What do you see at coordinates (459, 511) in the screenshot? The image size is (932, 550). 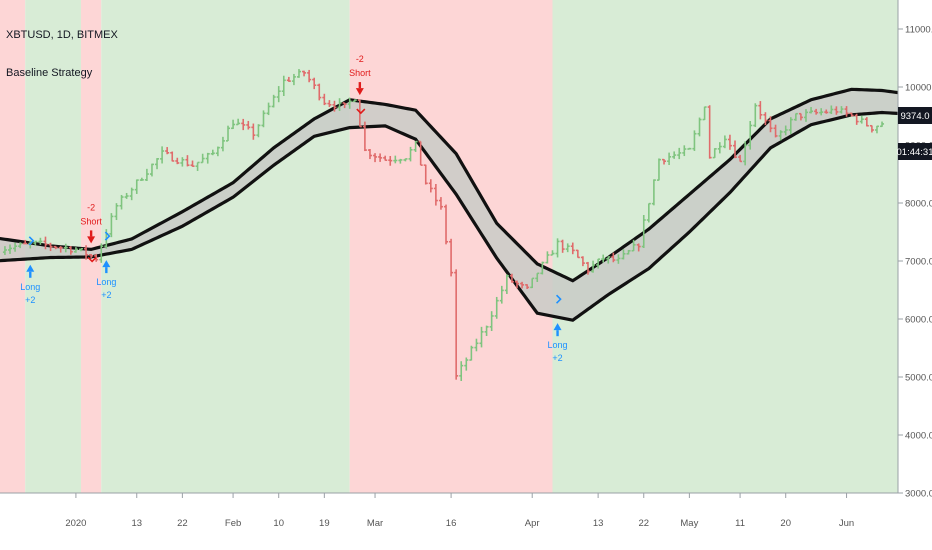 I see `time-axis-ticks: 2020 13 22 Feb 10 19 Mar 16 Apr 13 22 May 11 20 Jun` at bounding box center [459, 511].